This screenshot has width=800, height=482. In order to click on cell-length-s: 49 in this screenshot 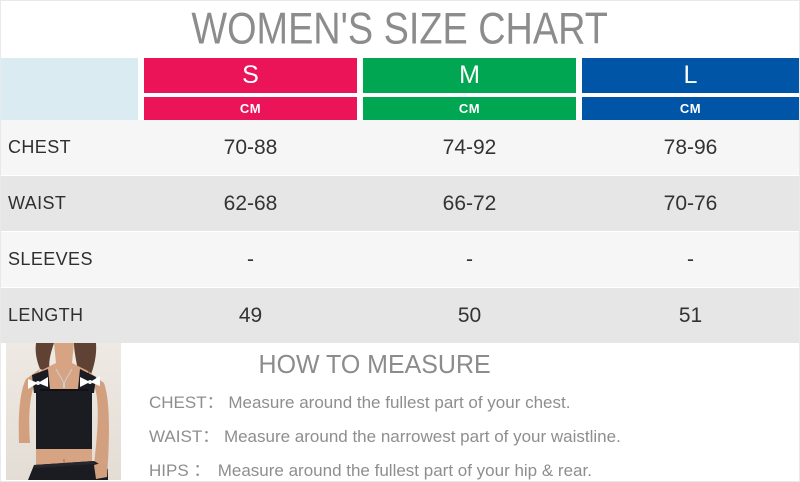, I will do `click(250, 315)`.